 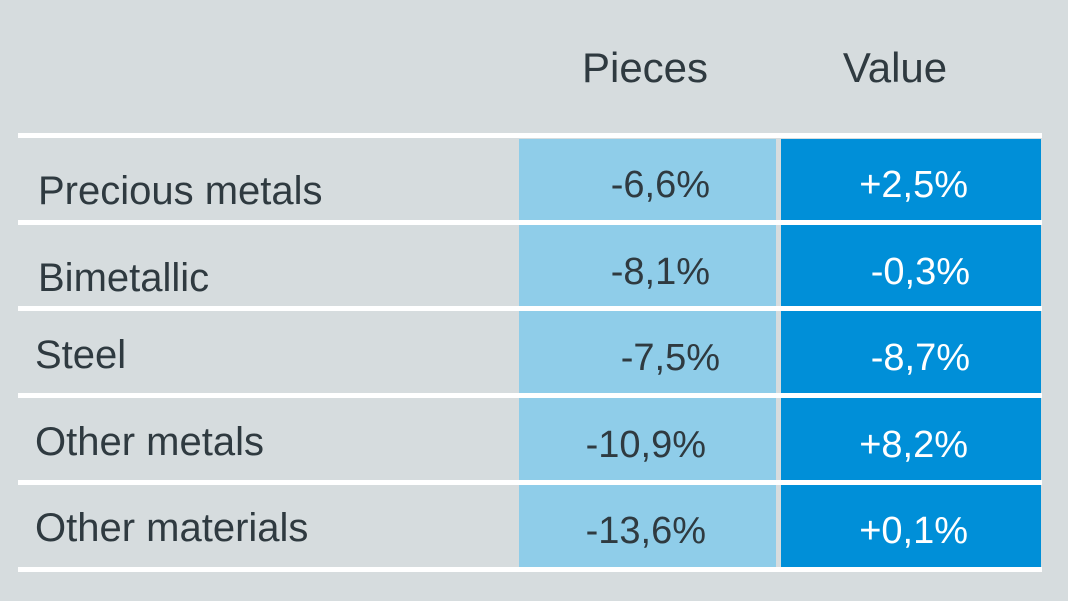 What do you see at coordinates (660, 185) in the screenshot?
I see `pieces-cell-precious-metals: -6,6%` at bounding box center [660, 185].